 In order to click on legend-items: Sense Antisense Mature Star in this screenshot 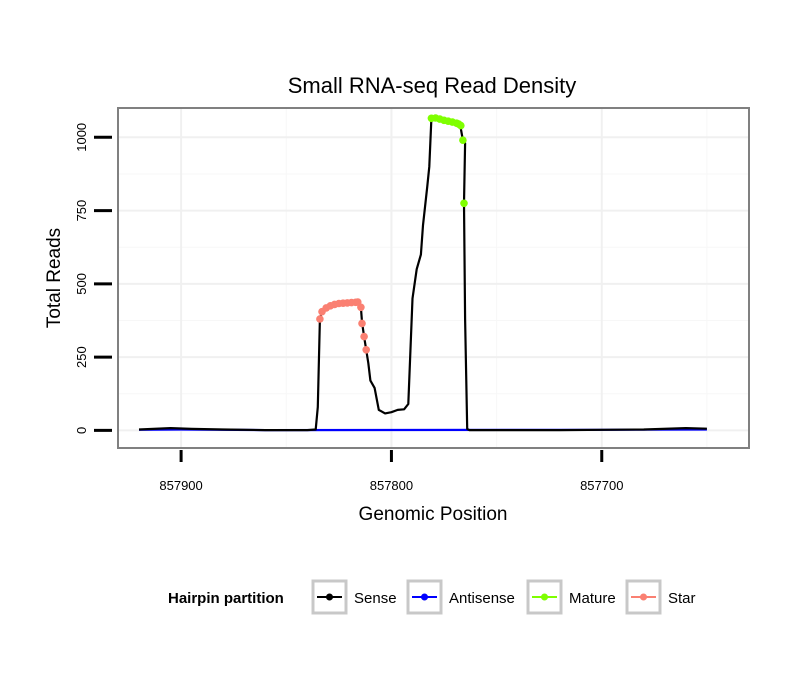, I will do `click(503, 597)`.